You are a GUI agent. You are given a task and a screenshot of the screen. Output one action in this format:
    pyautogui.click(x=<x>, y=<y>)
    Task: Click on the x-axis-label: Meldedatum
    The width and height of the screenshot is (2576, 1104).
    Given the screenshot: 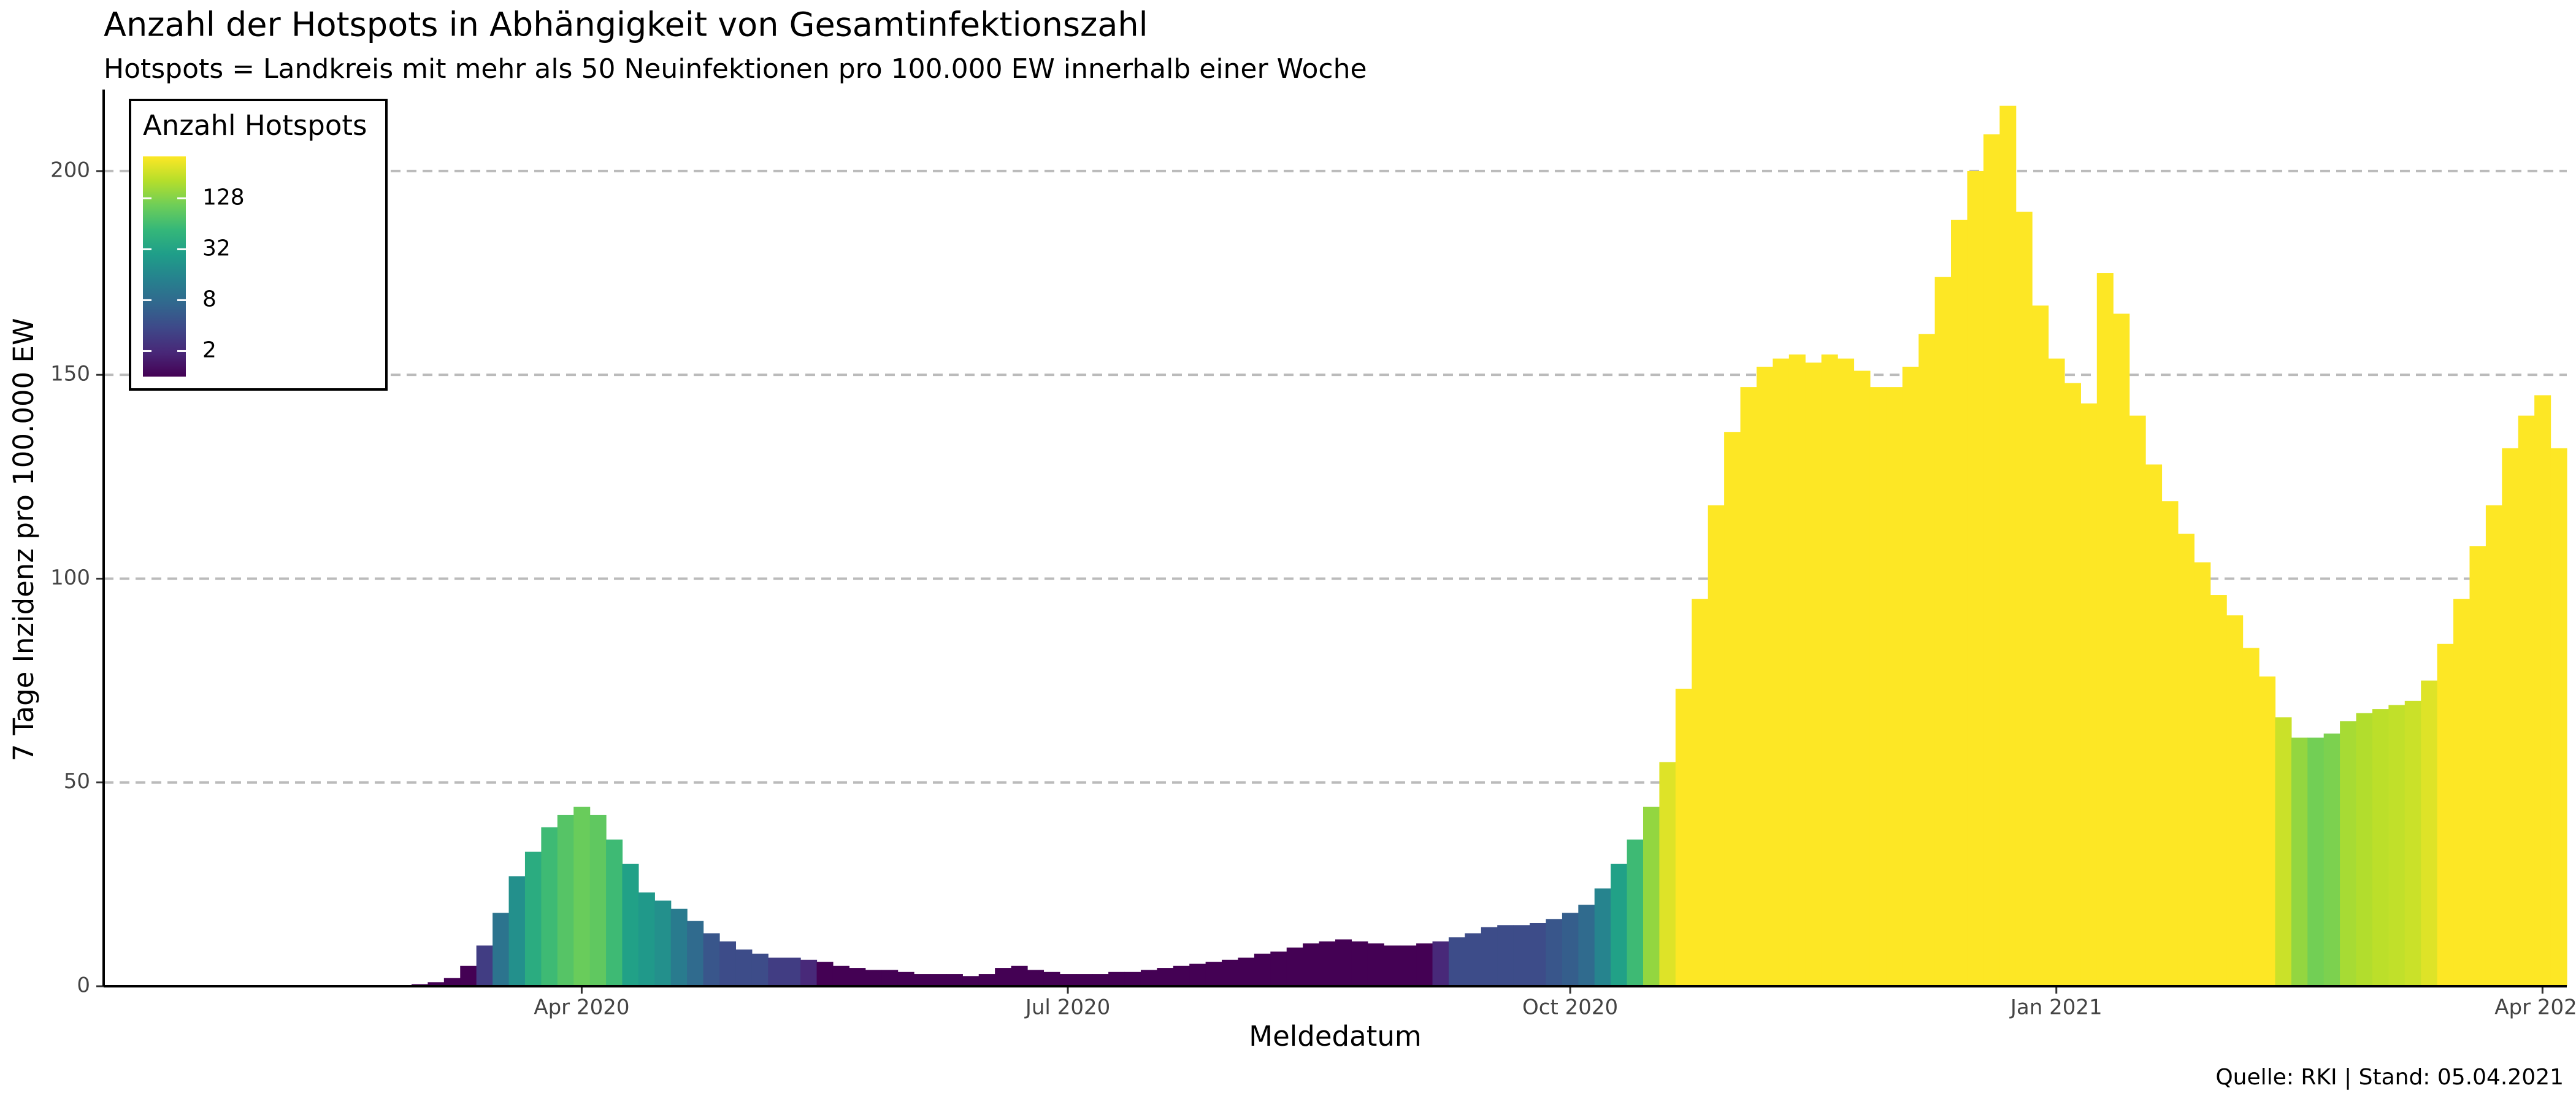 What is the action you would take?
    pyautogui.click(x=1335, y=1036)
    